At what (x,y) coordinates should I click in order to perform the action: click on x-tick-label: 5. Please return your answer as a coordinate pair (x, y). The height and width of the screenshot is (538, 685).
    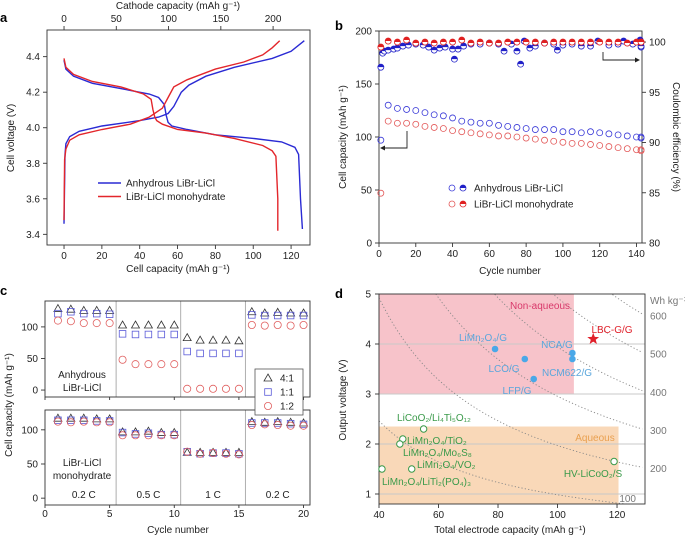
    Looking at the image, I should click on (110, 514).